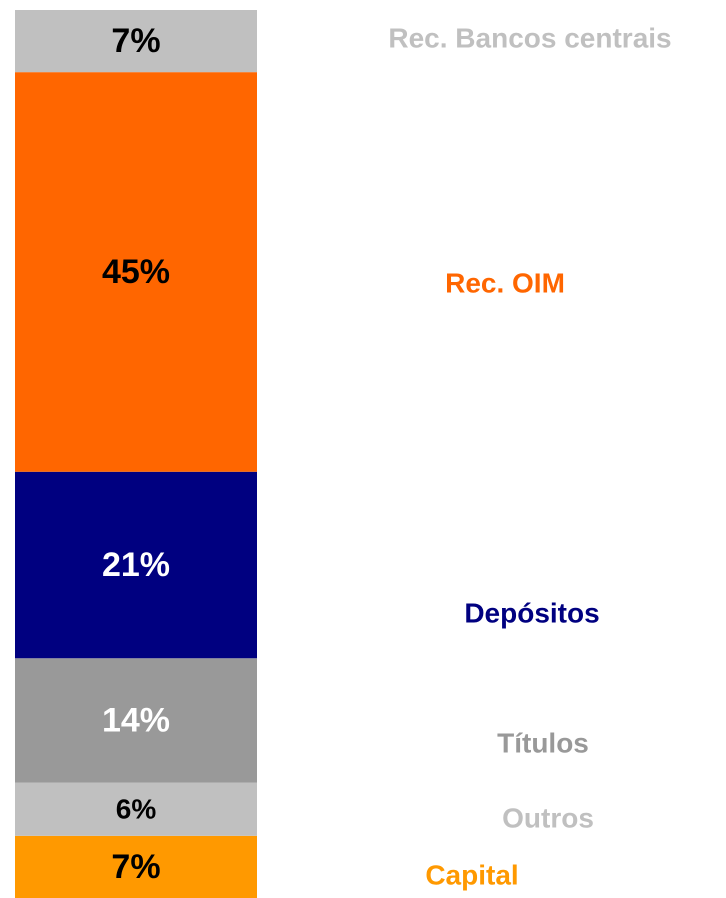  I want to click on value-label: 45%, so click(136, 272).